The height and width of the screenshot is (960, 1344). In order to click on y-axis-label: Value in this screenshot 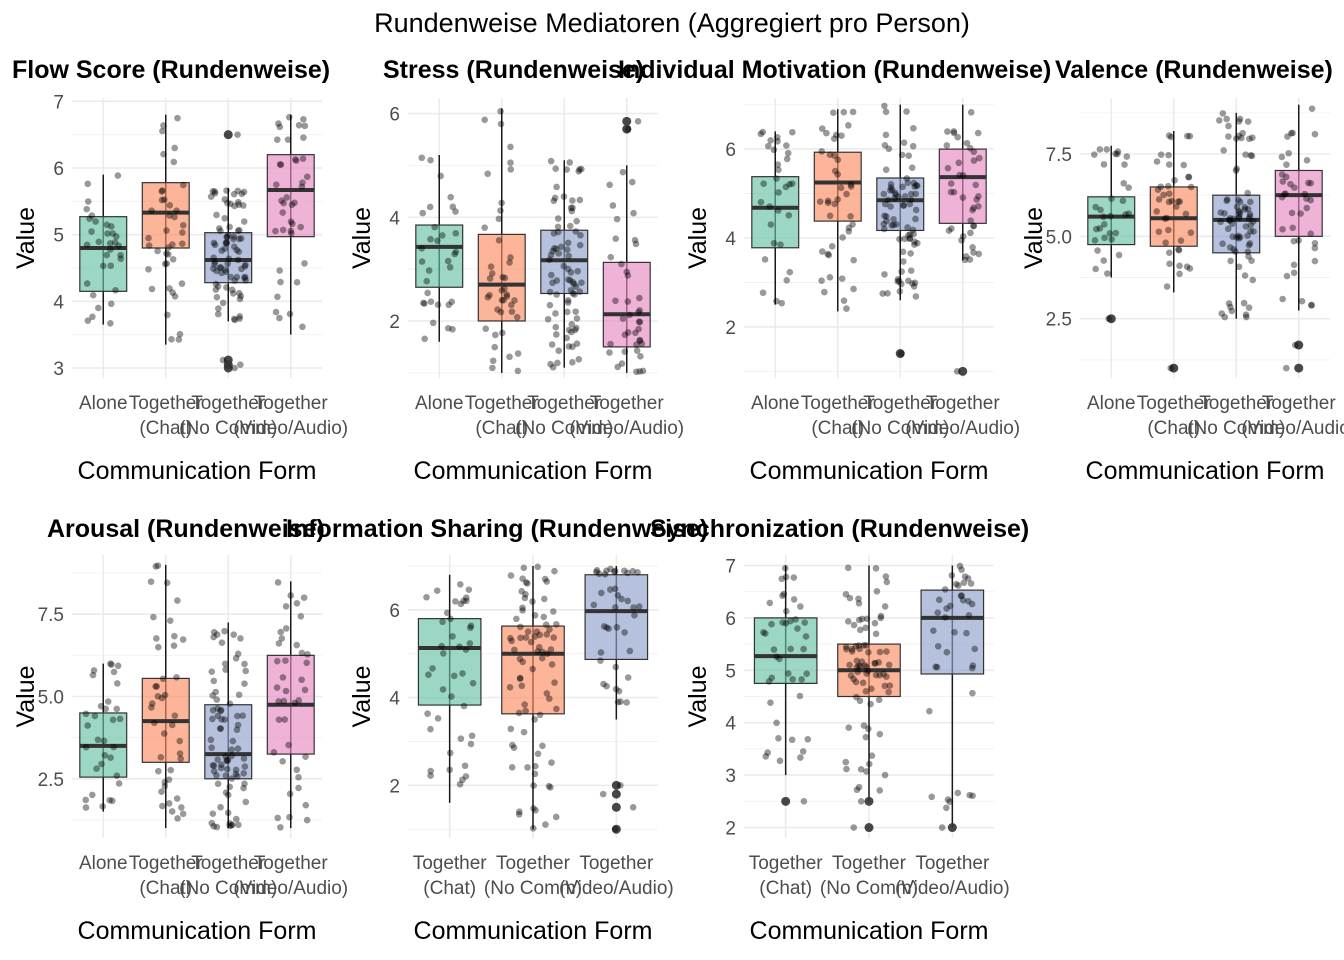, I will do `click(362, 696)`.